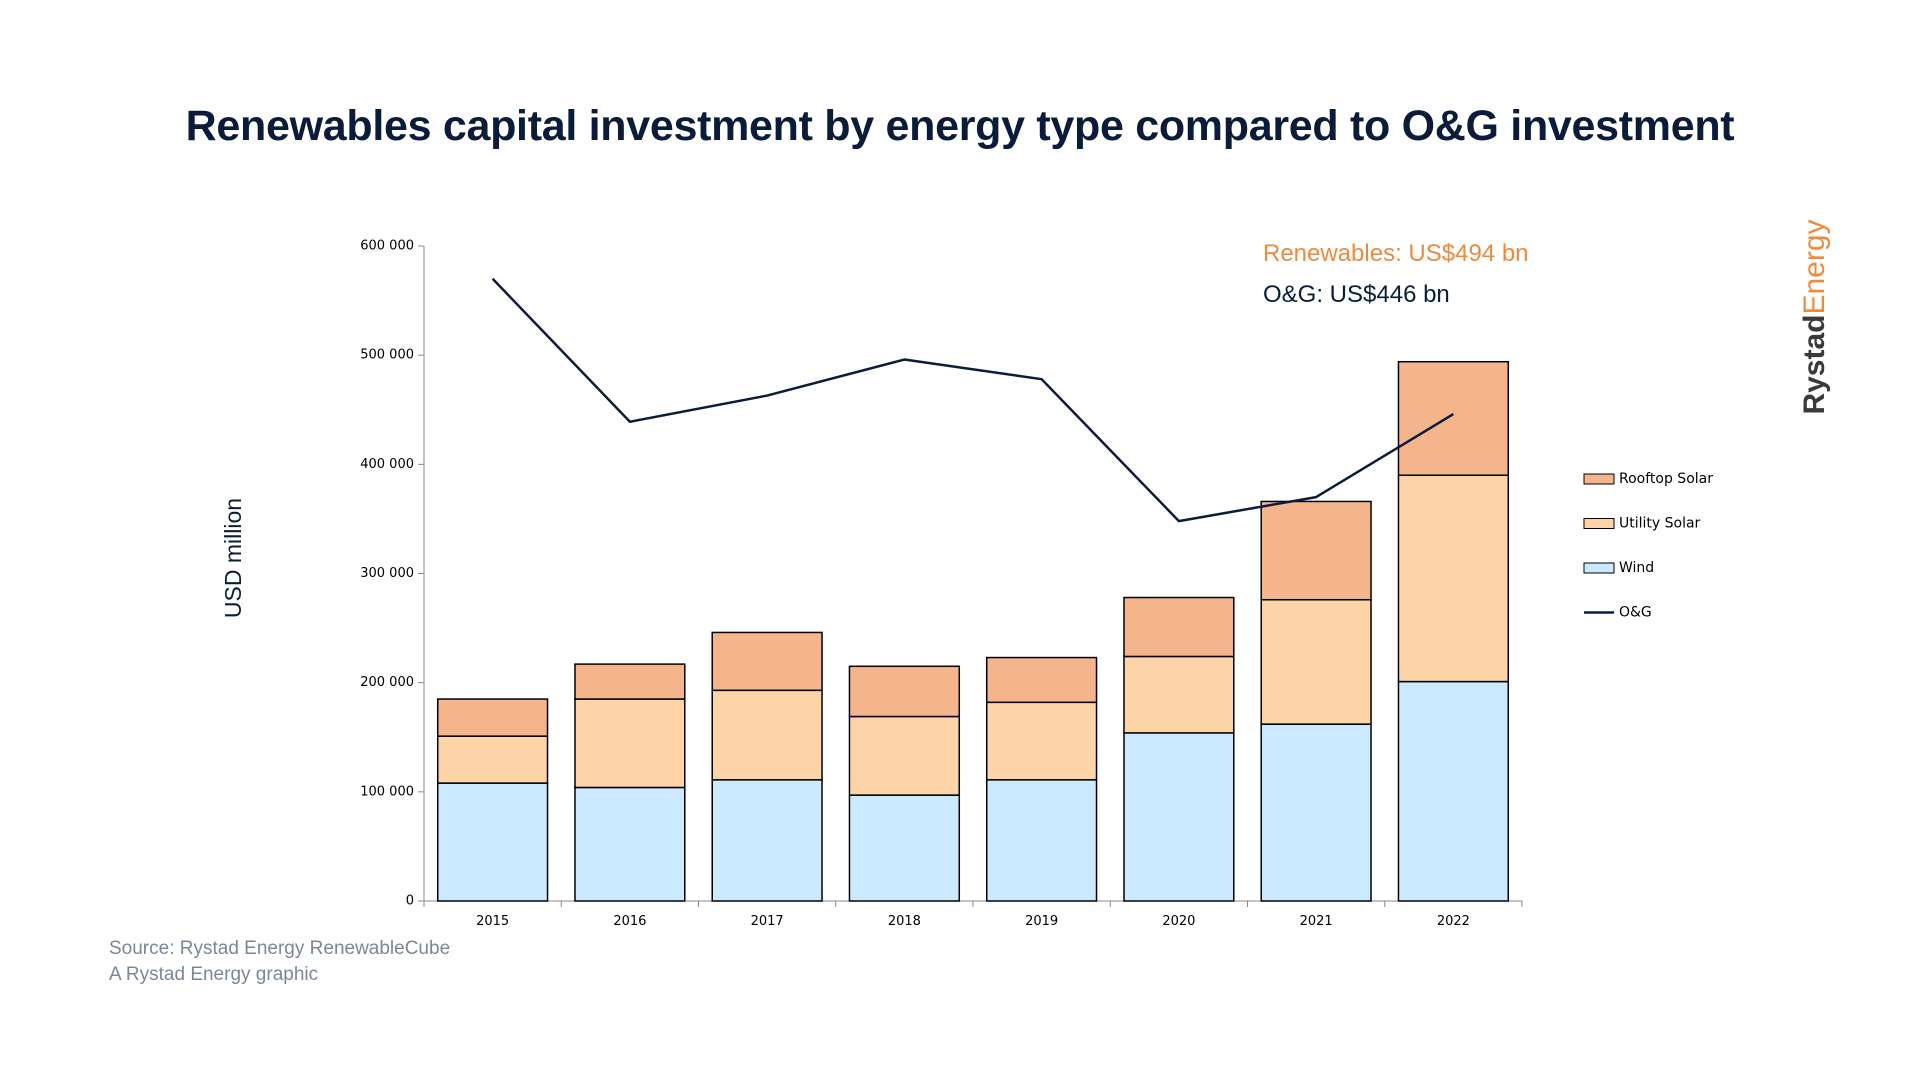  What do you see at coordinates (904, 921) in the screenshot?
I see `x-tick-label: 2018` at bounding box center [904, 921].